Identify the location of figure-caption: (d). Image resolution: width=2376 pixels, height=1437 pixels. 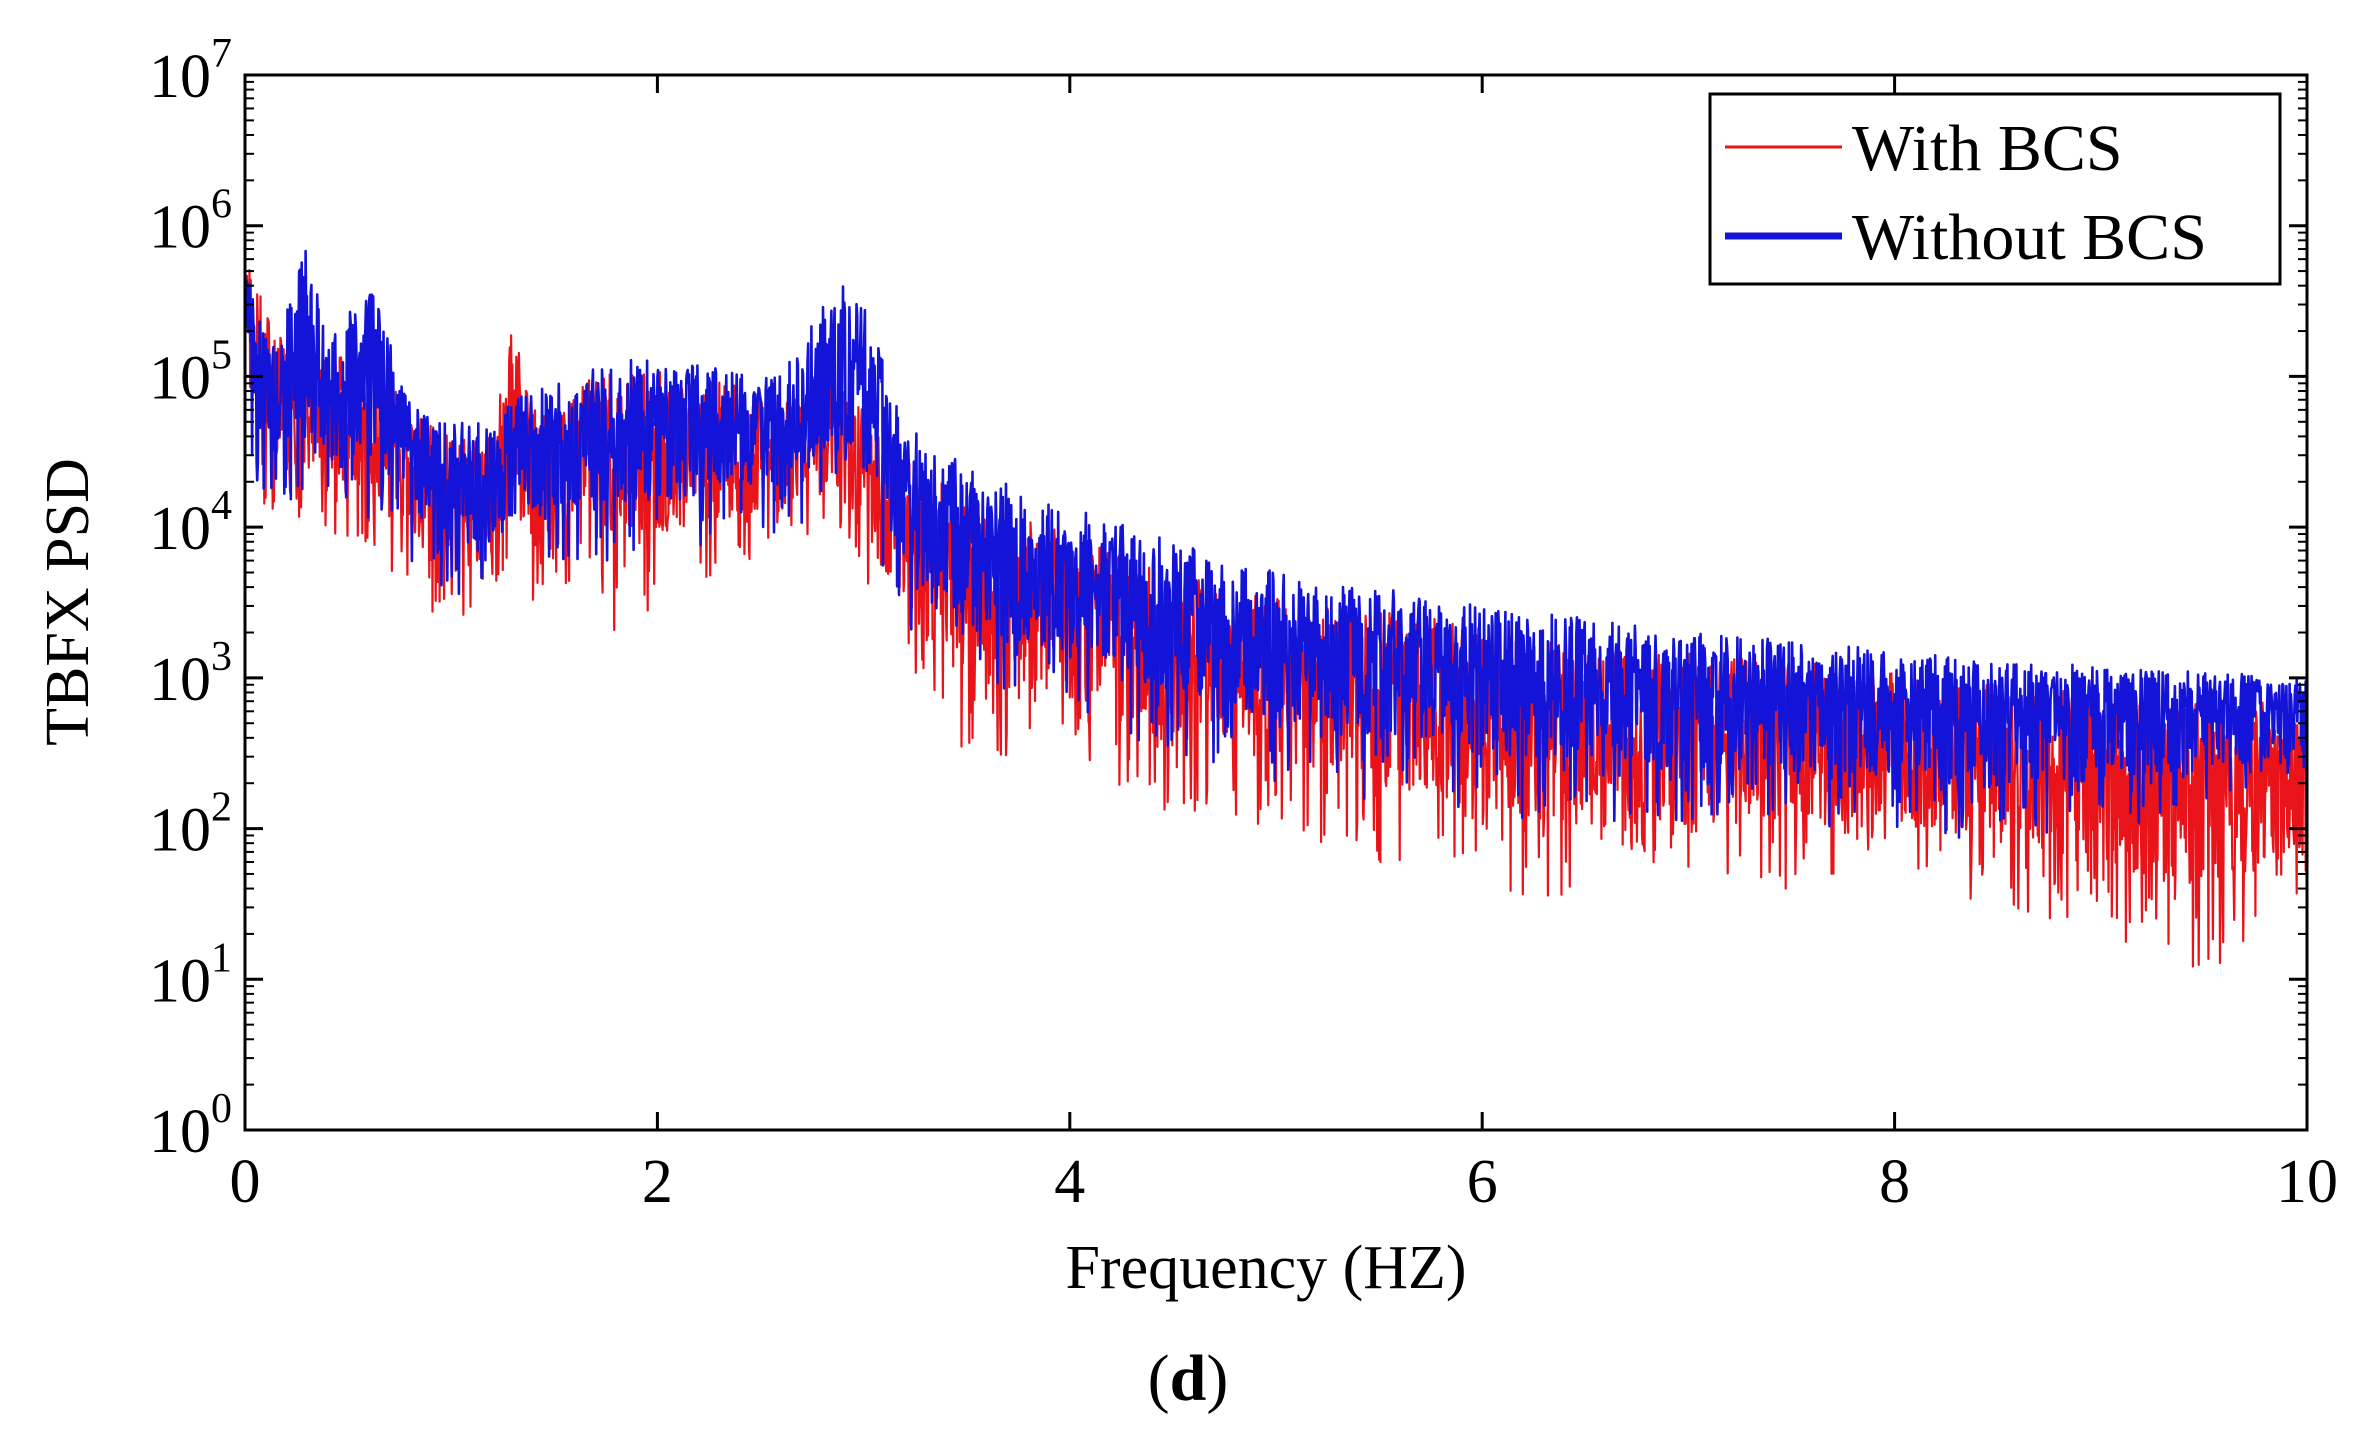
(1188, 1378).